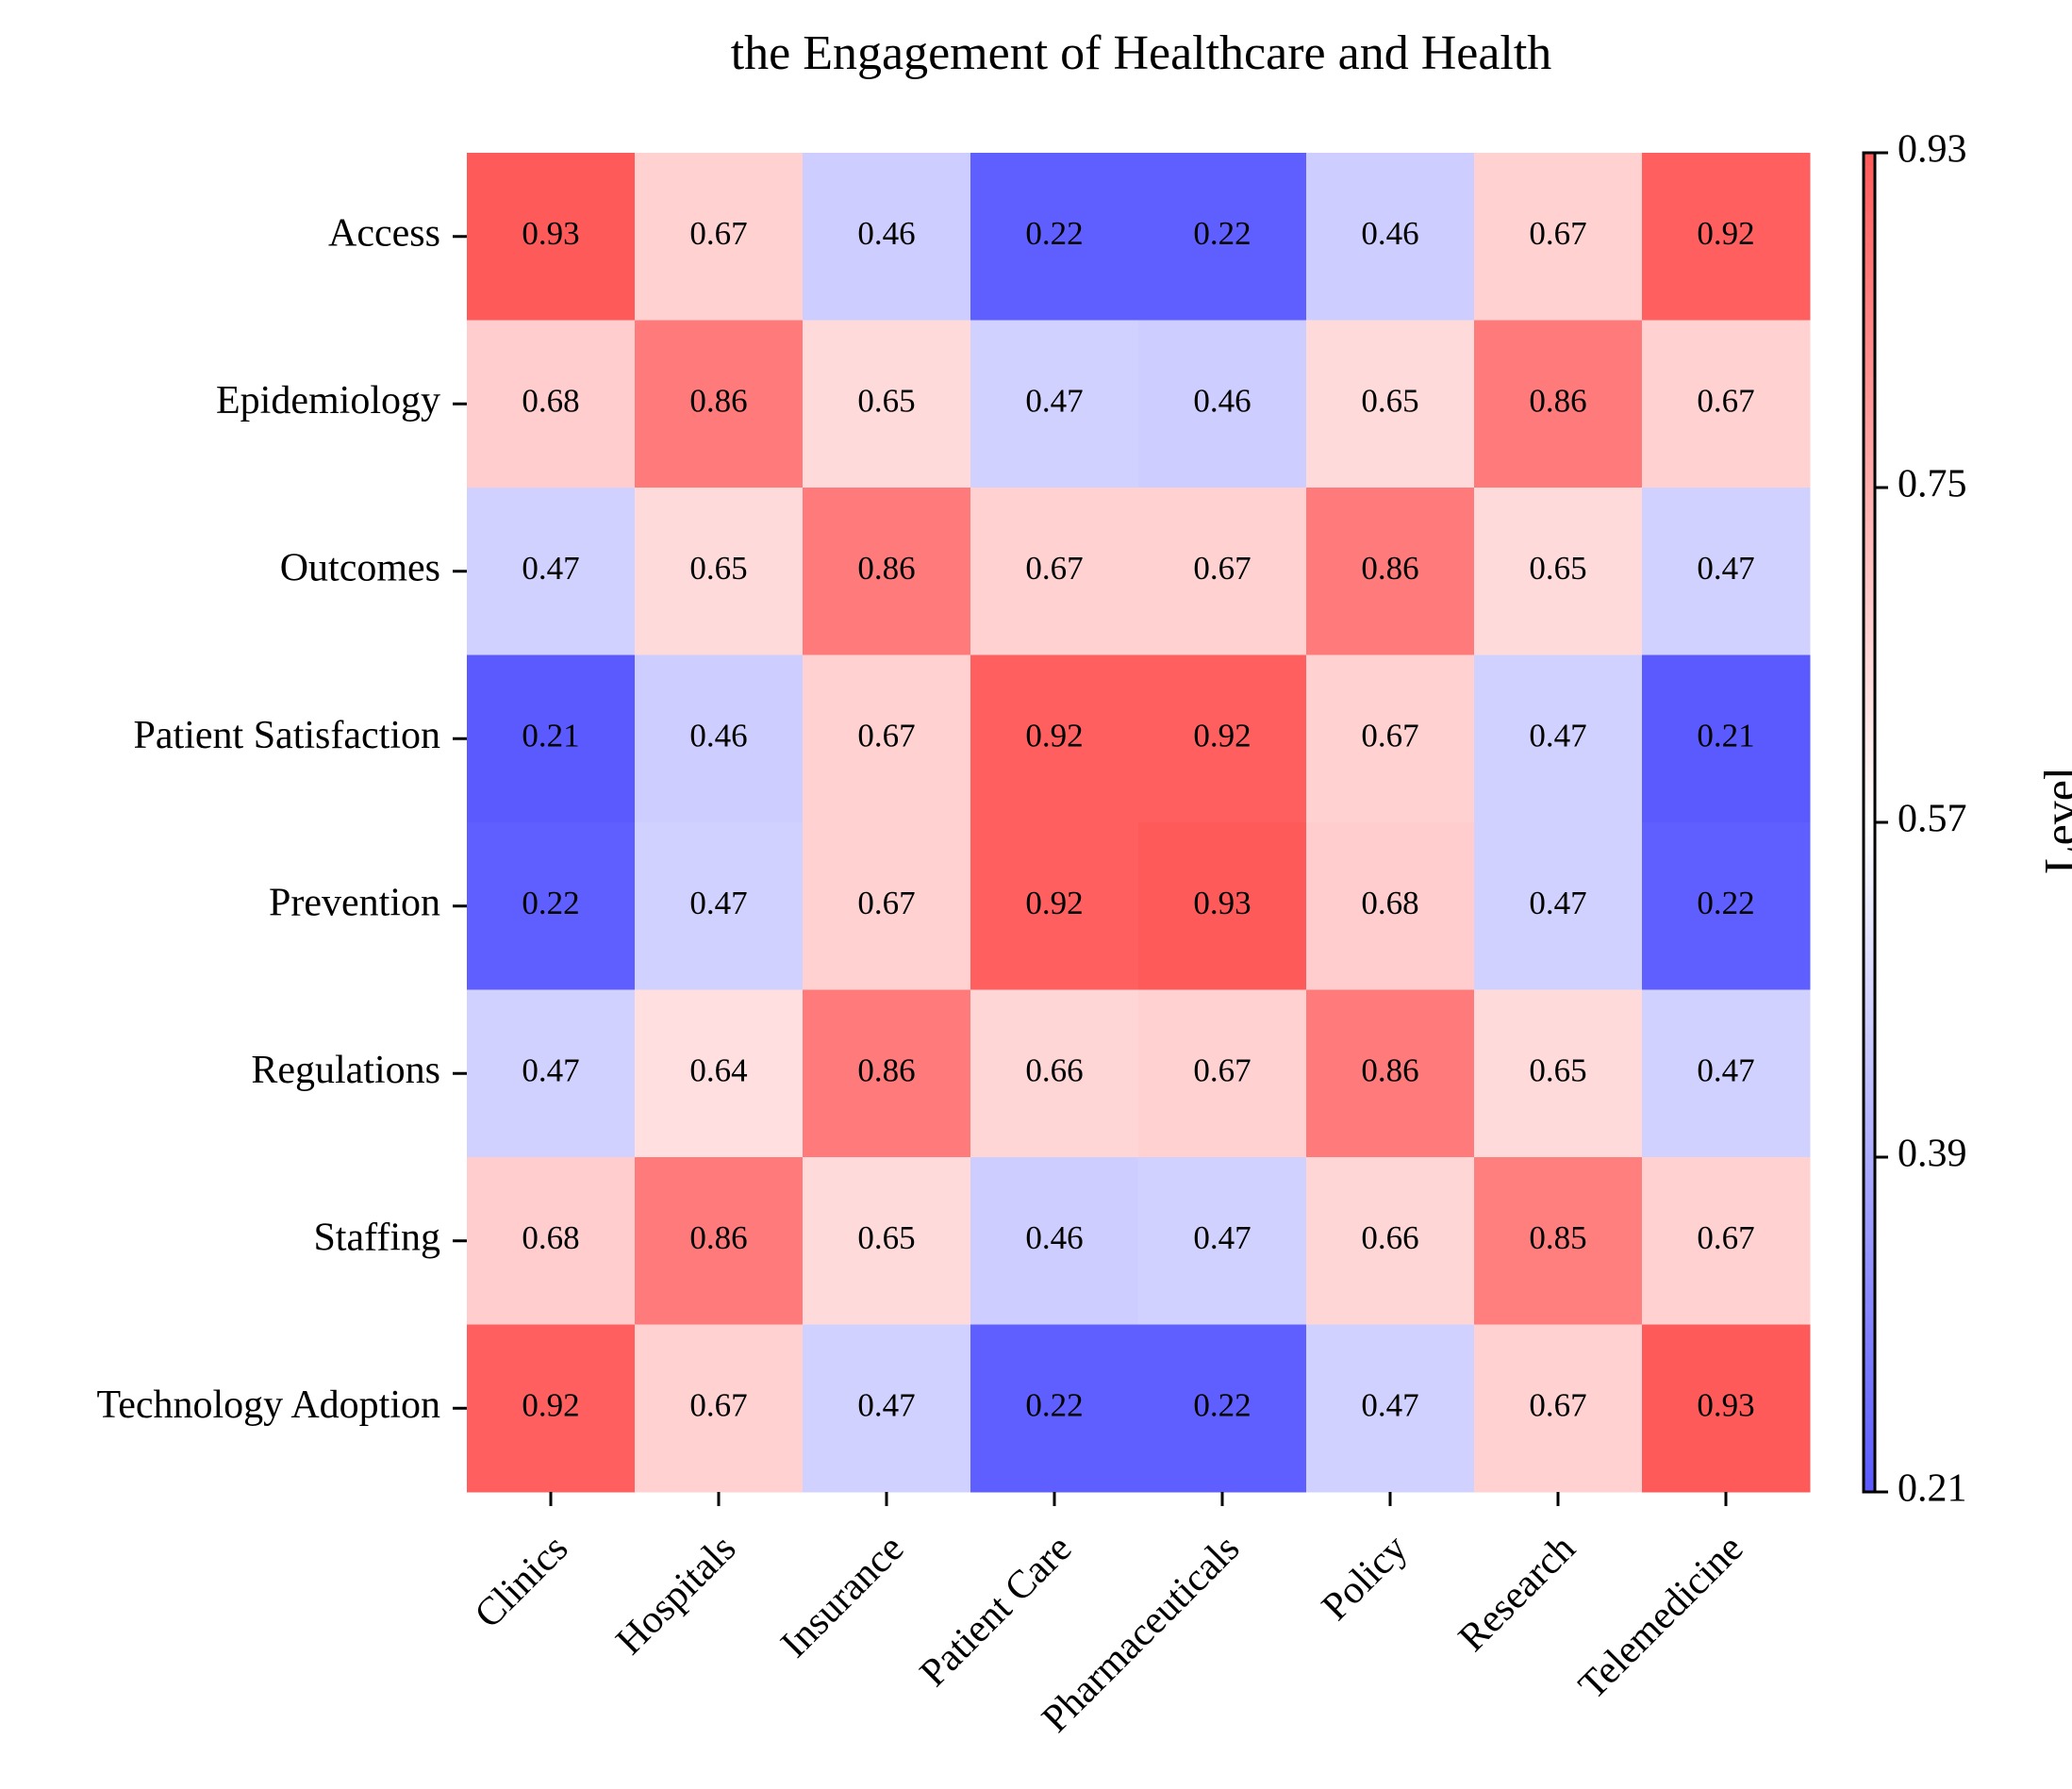 The width and height of the screenshot is (2072, 1789). I want to click on cell-value-label: 0.93, so click(1726, 1404).